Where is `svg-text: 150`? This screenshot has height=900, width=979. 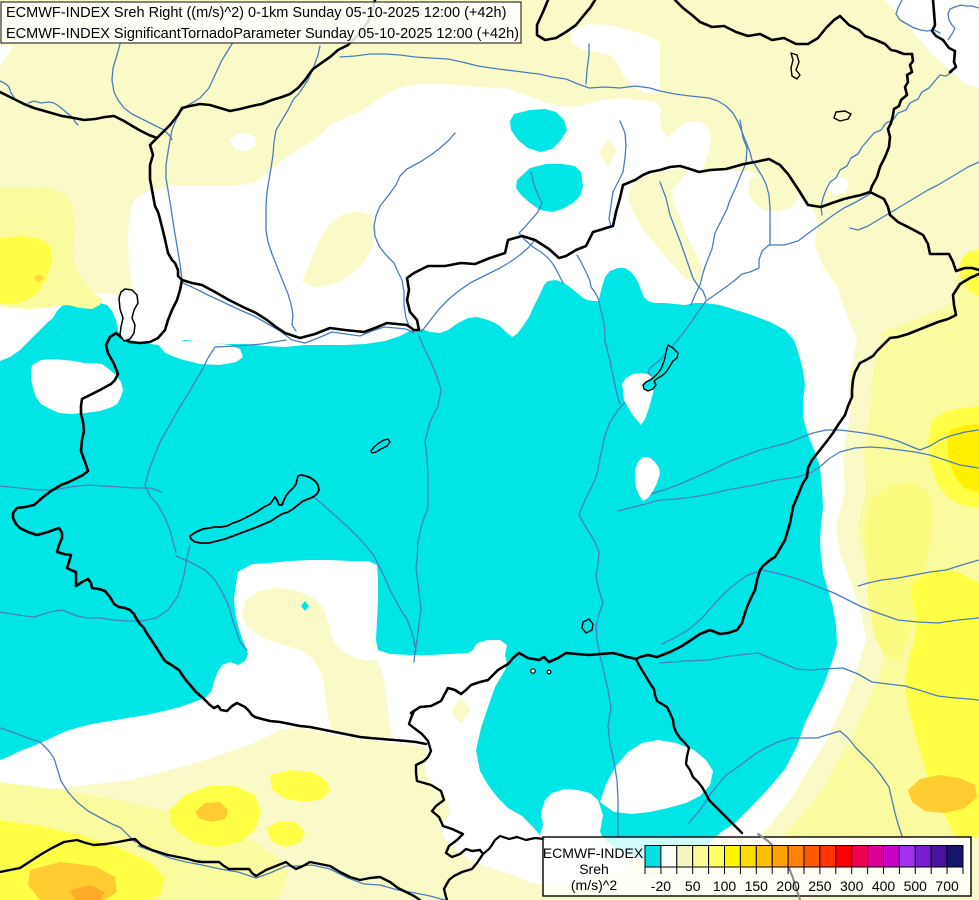 svg-text: 150 is located at coordinates (757, 886).